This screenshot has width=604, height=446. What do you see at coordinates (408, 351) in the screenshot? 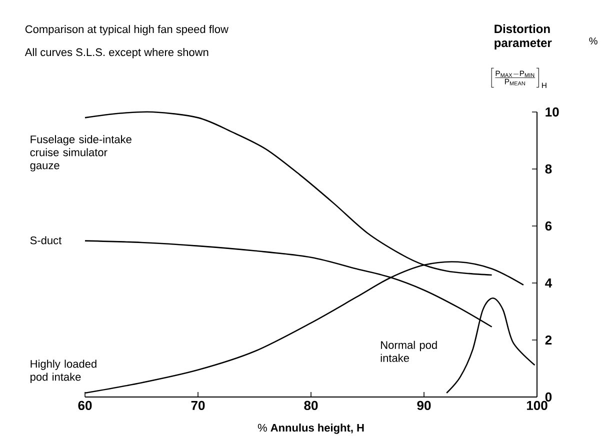
I see `text: Normal pod intake` at bounding box center [408, 351].